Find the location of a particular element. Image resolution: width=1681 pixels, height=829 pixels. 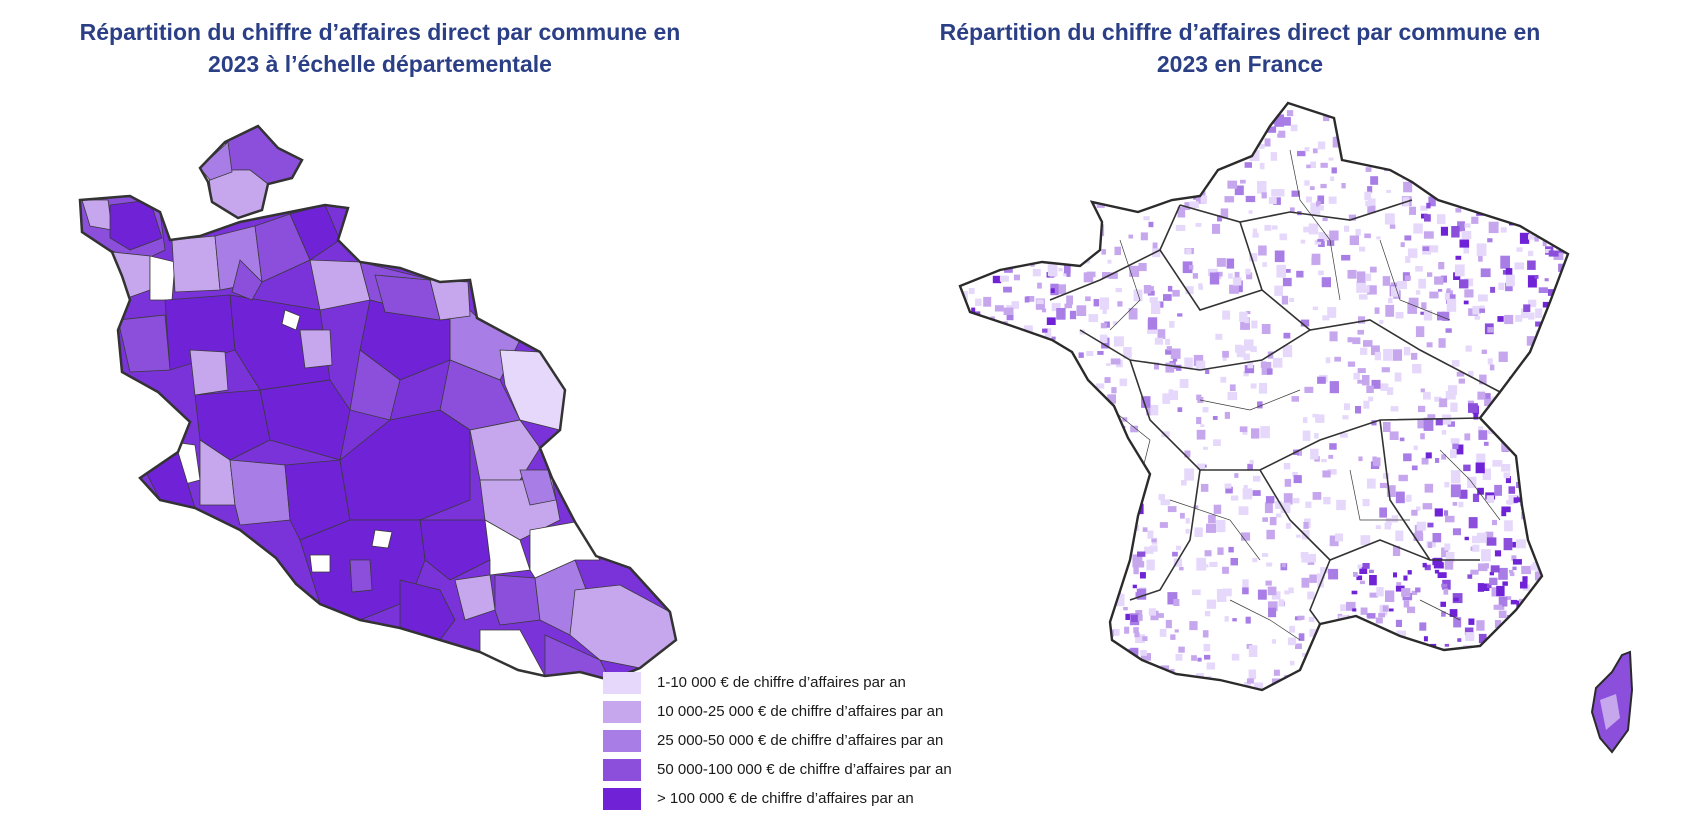

corsica is located at coordinates (1612, 702).